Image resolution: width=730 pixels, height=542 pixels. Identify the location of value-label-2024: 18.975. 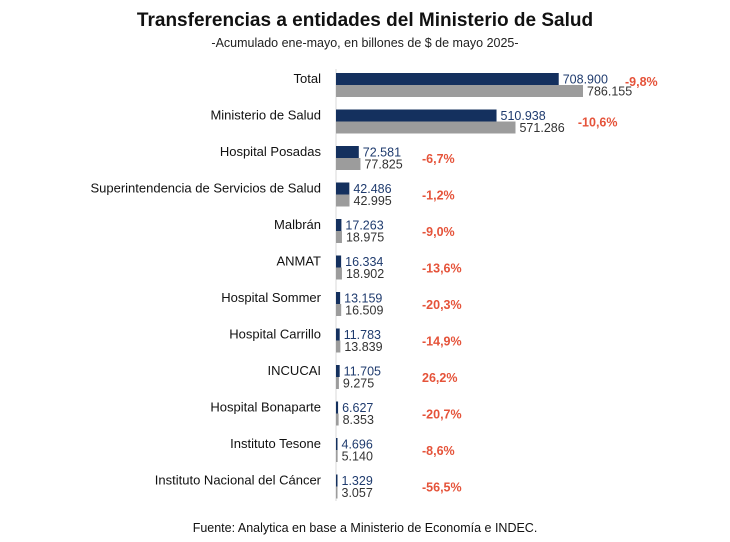
(365, 238).